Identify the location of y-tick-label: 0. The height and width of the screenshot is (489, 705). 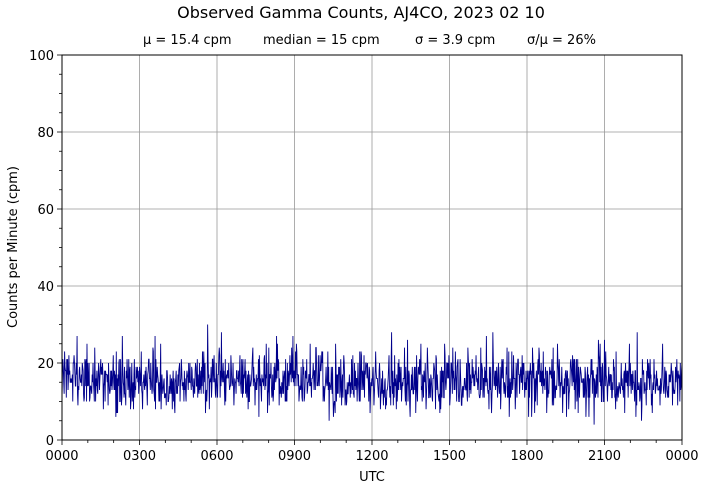
(50, 441).